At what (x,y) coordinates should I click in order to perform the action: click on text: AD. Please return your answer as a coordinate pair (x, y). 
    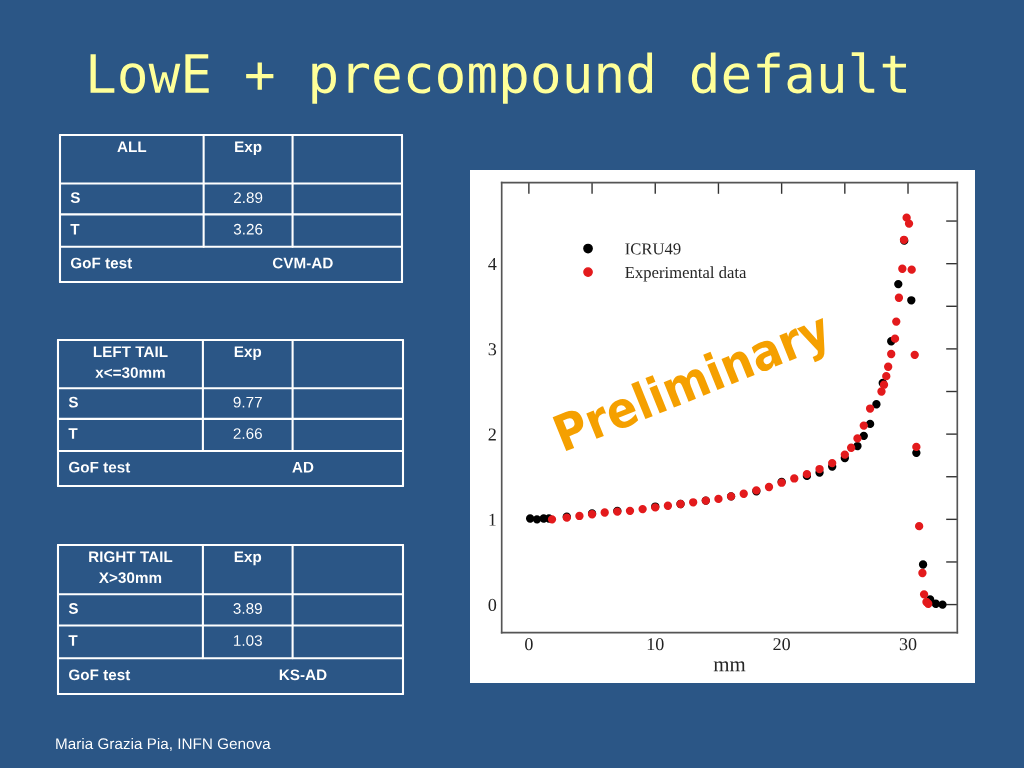
    Looking at the image, I should click on (303, 467).